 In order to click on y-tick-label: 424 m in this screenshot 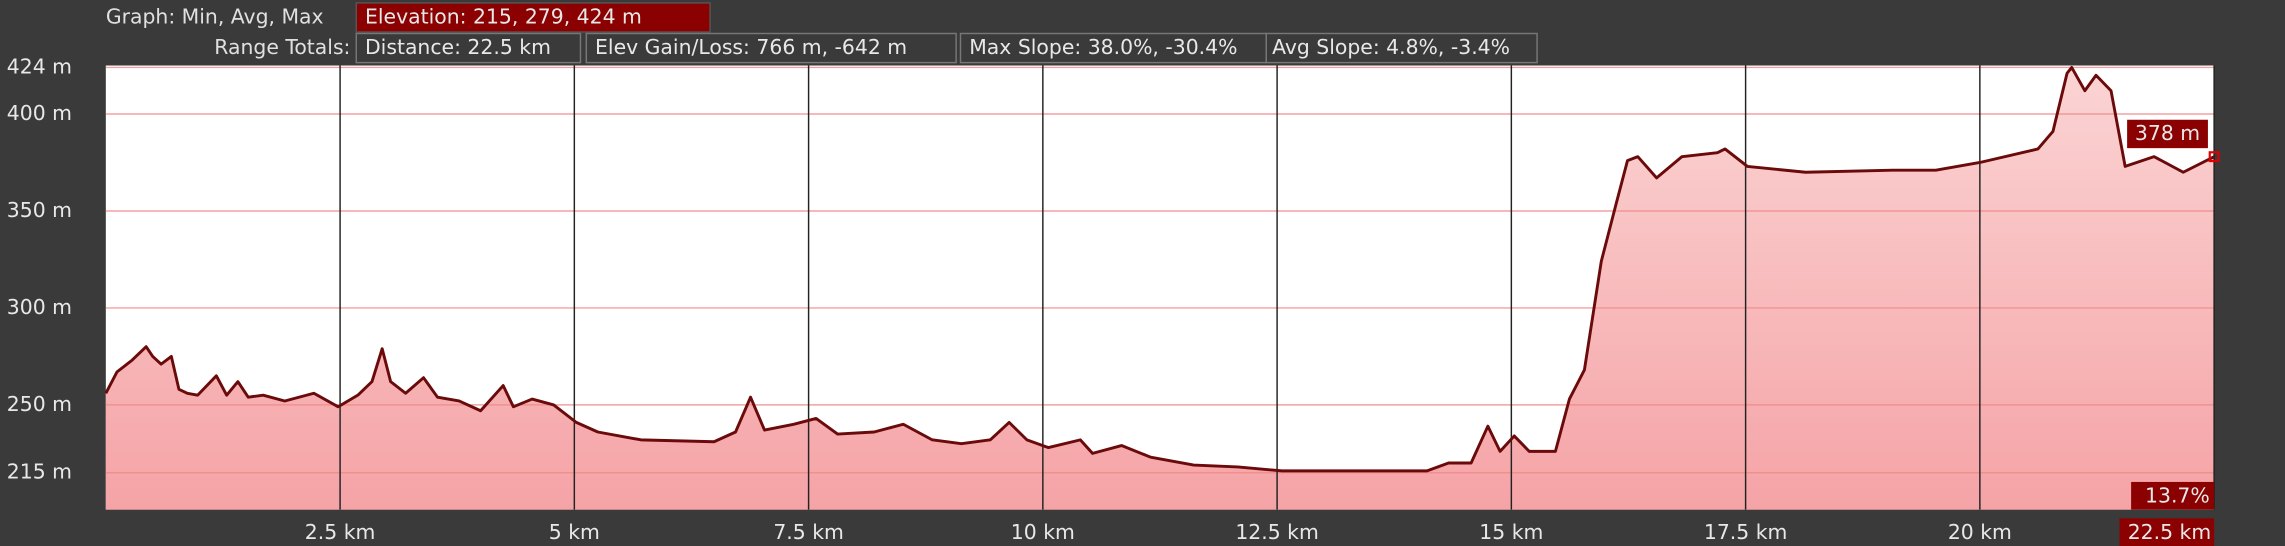, I will do `click(39, 66)`.